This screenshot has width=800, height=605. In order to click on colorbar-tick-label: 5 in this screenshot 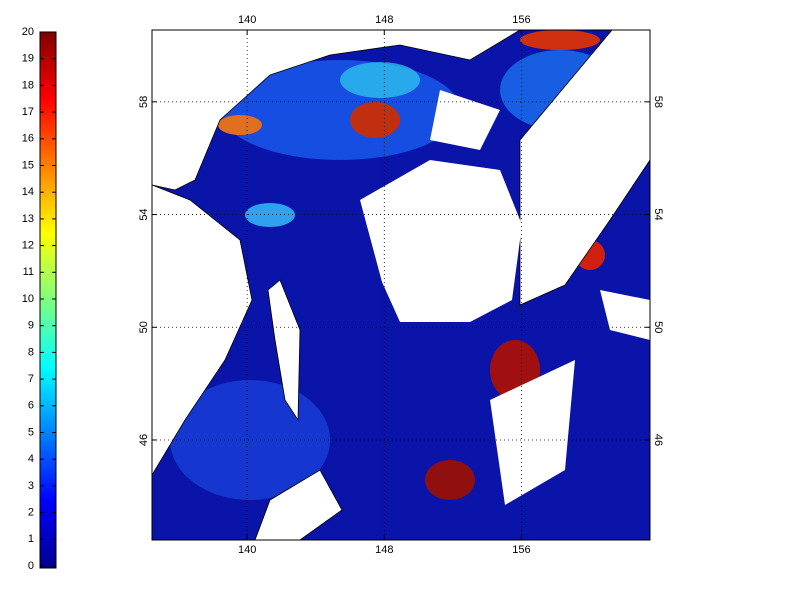, I will do `click(31, 432)`.